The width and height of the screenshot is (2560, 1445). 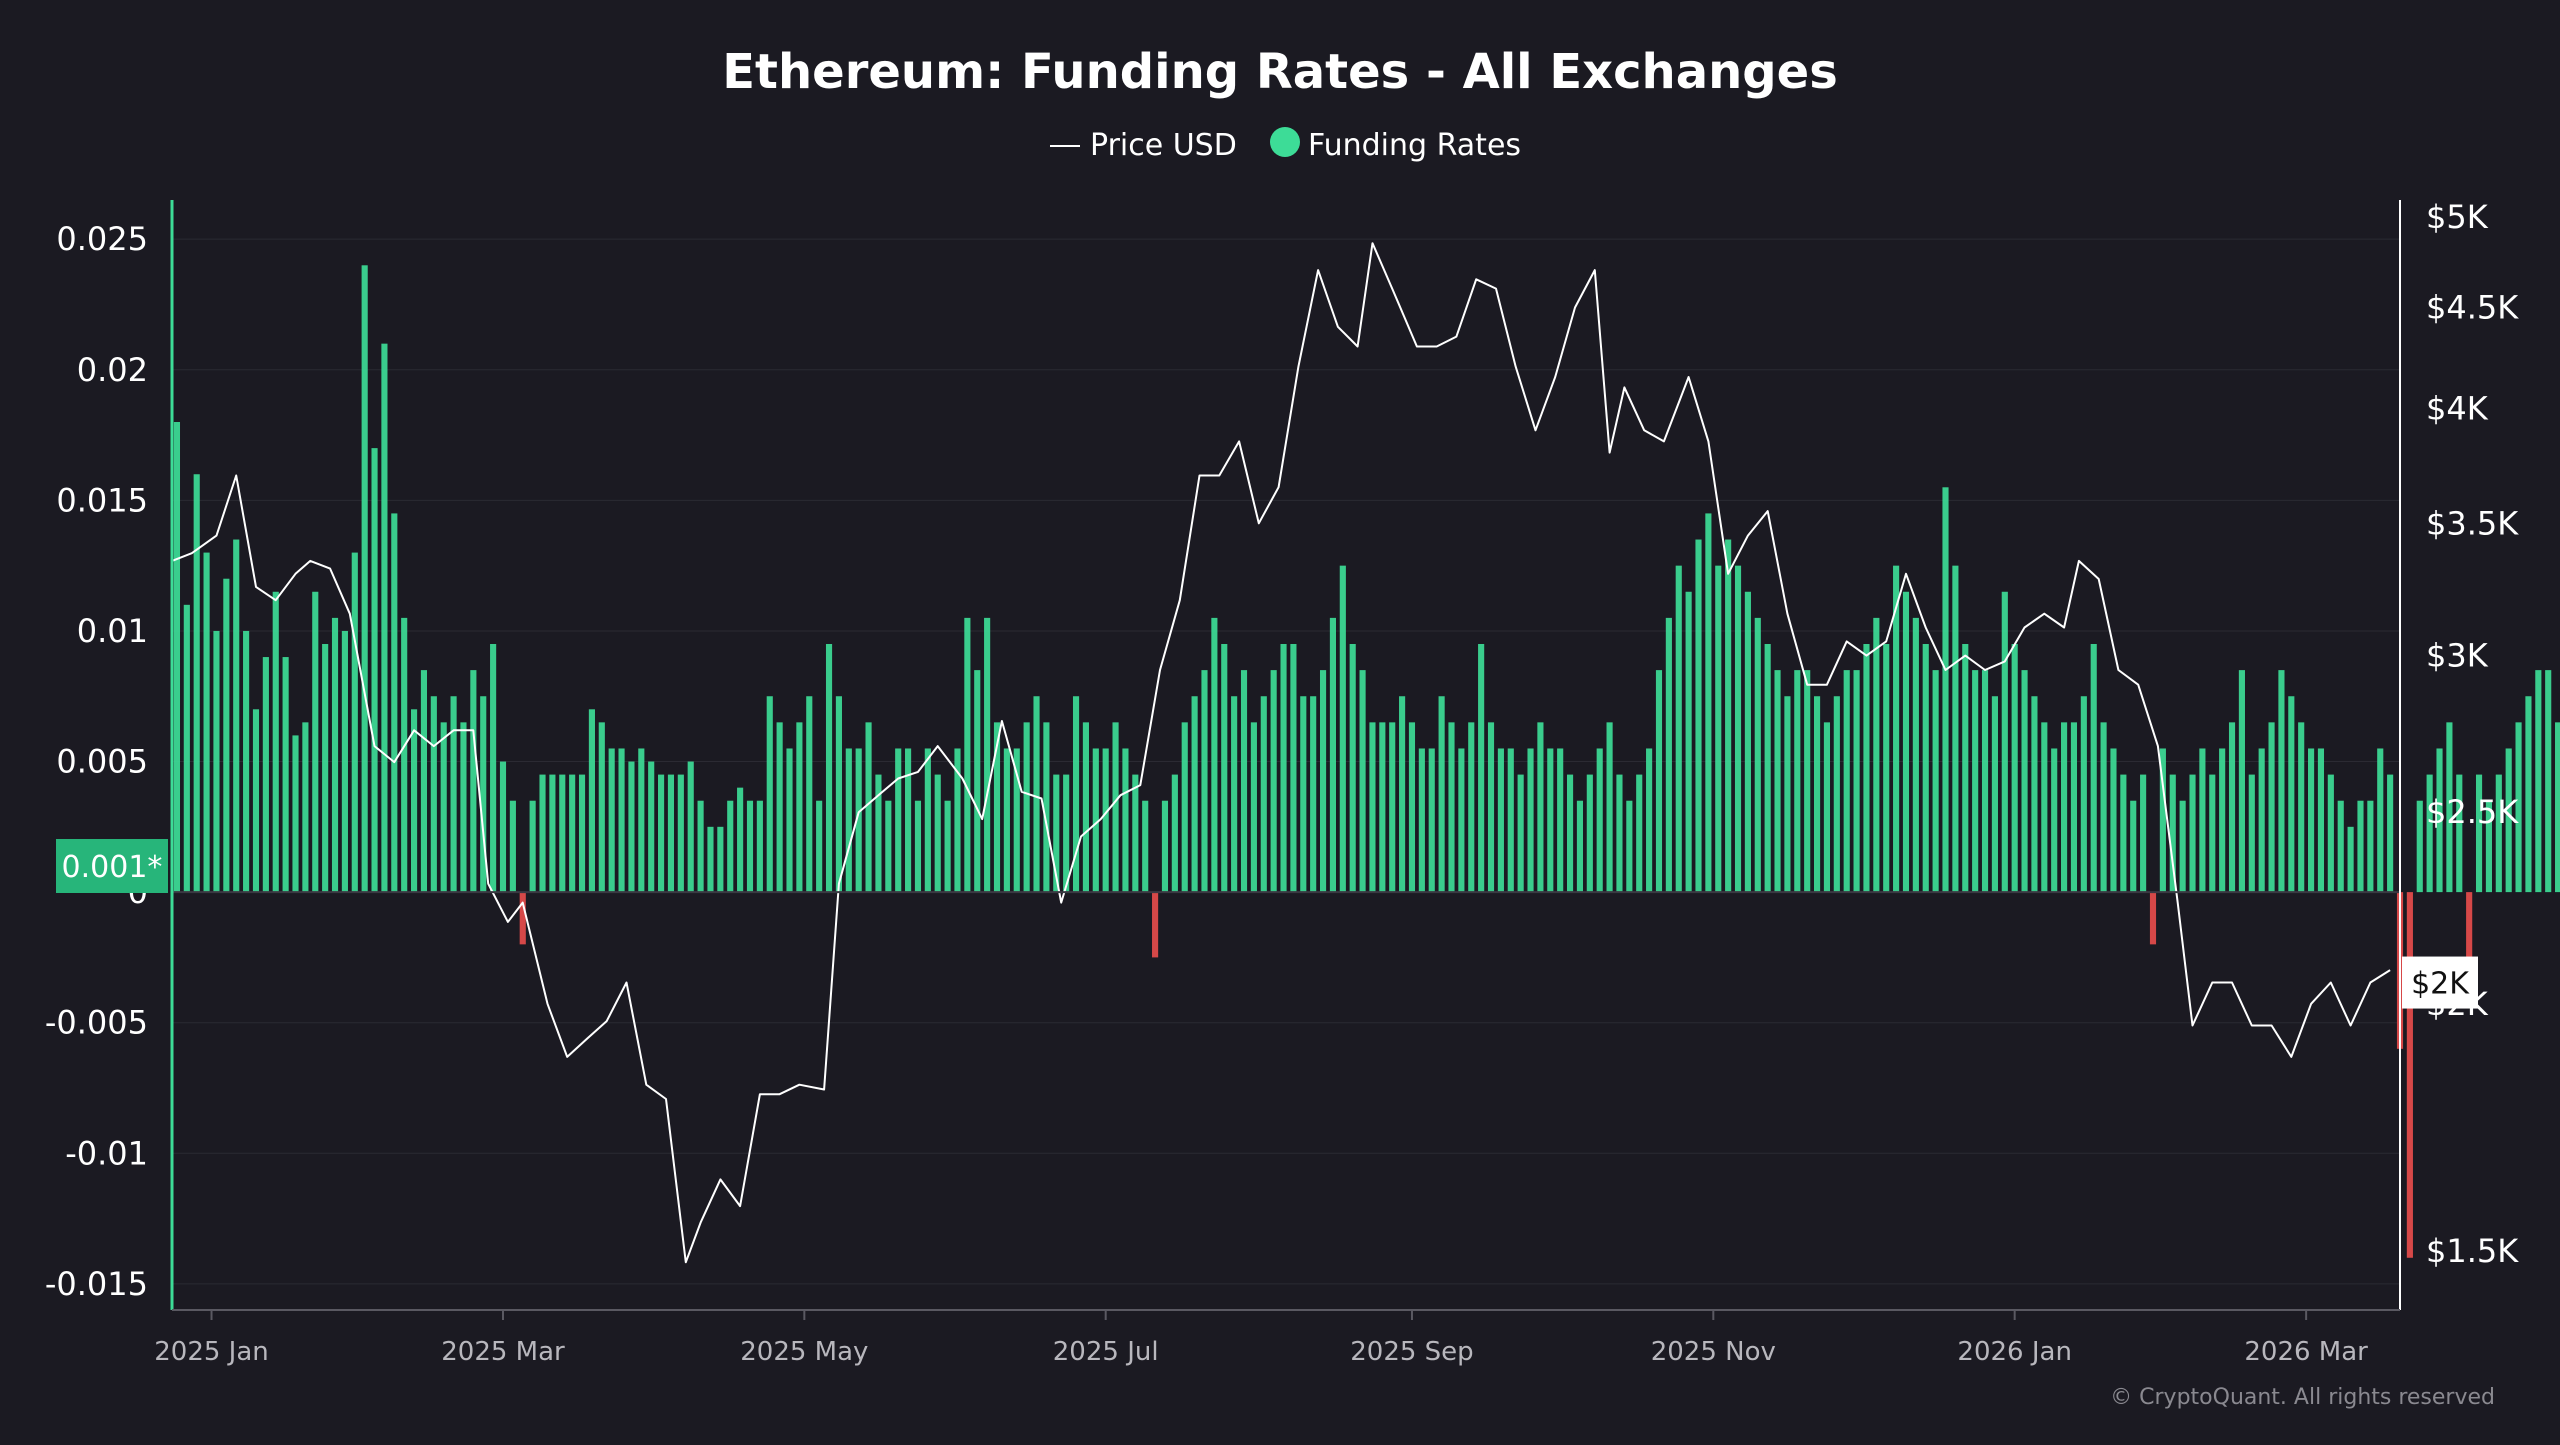 What do you see at coordinates (1713, 1352) in the screenshot?
I see `x-tick-label: 2025 Nov` at bounding box center [1713, 1352].